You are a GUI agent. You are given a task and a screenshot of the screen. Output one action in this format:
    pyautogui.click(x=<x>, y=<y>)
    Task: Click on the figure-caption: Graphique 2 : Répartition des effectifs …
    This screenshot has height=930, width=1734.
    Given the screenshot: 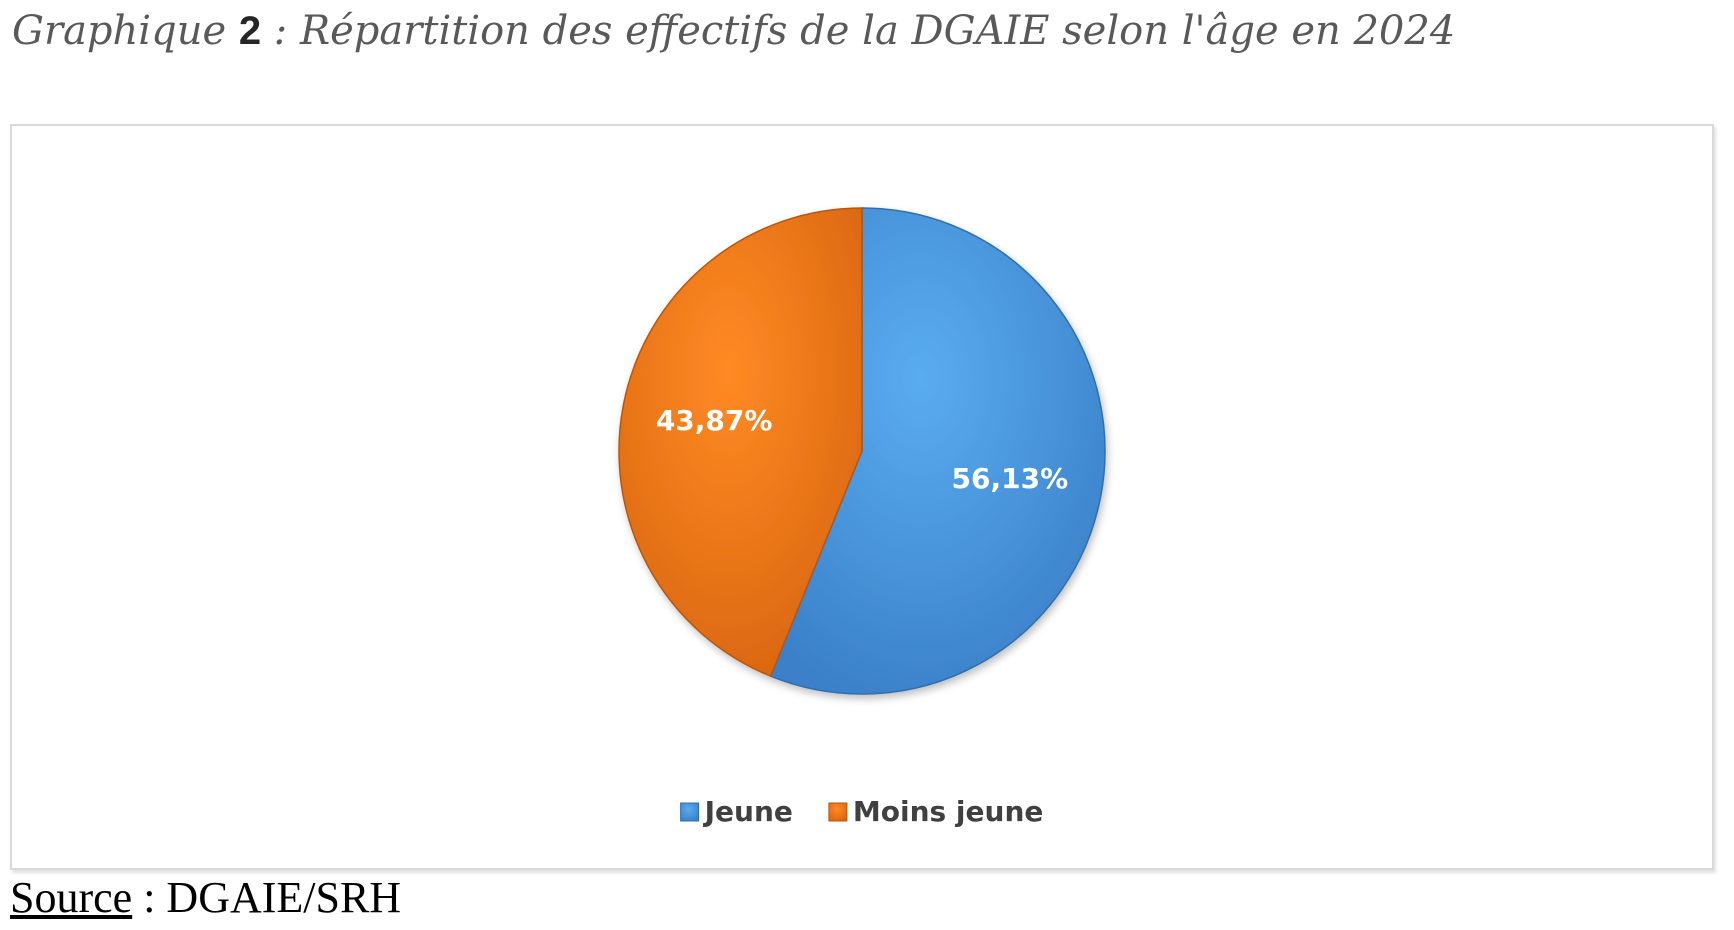 What is the action you would take?
    pyautogui.click(x=733, y=31)
    